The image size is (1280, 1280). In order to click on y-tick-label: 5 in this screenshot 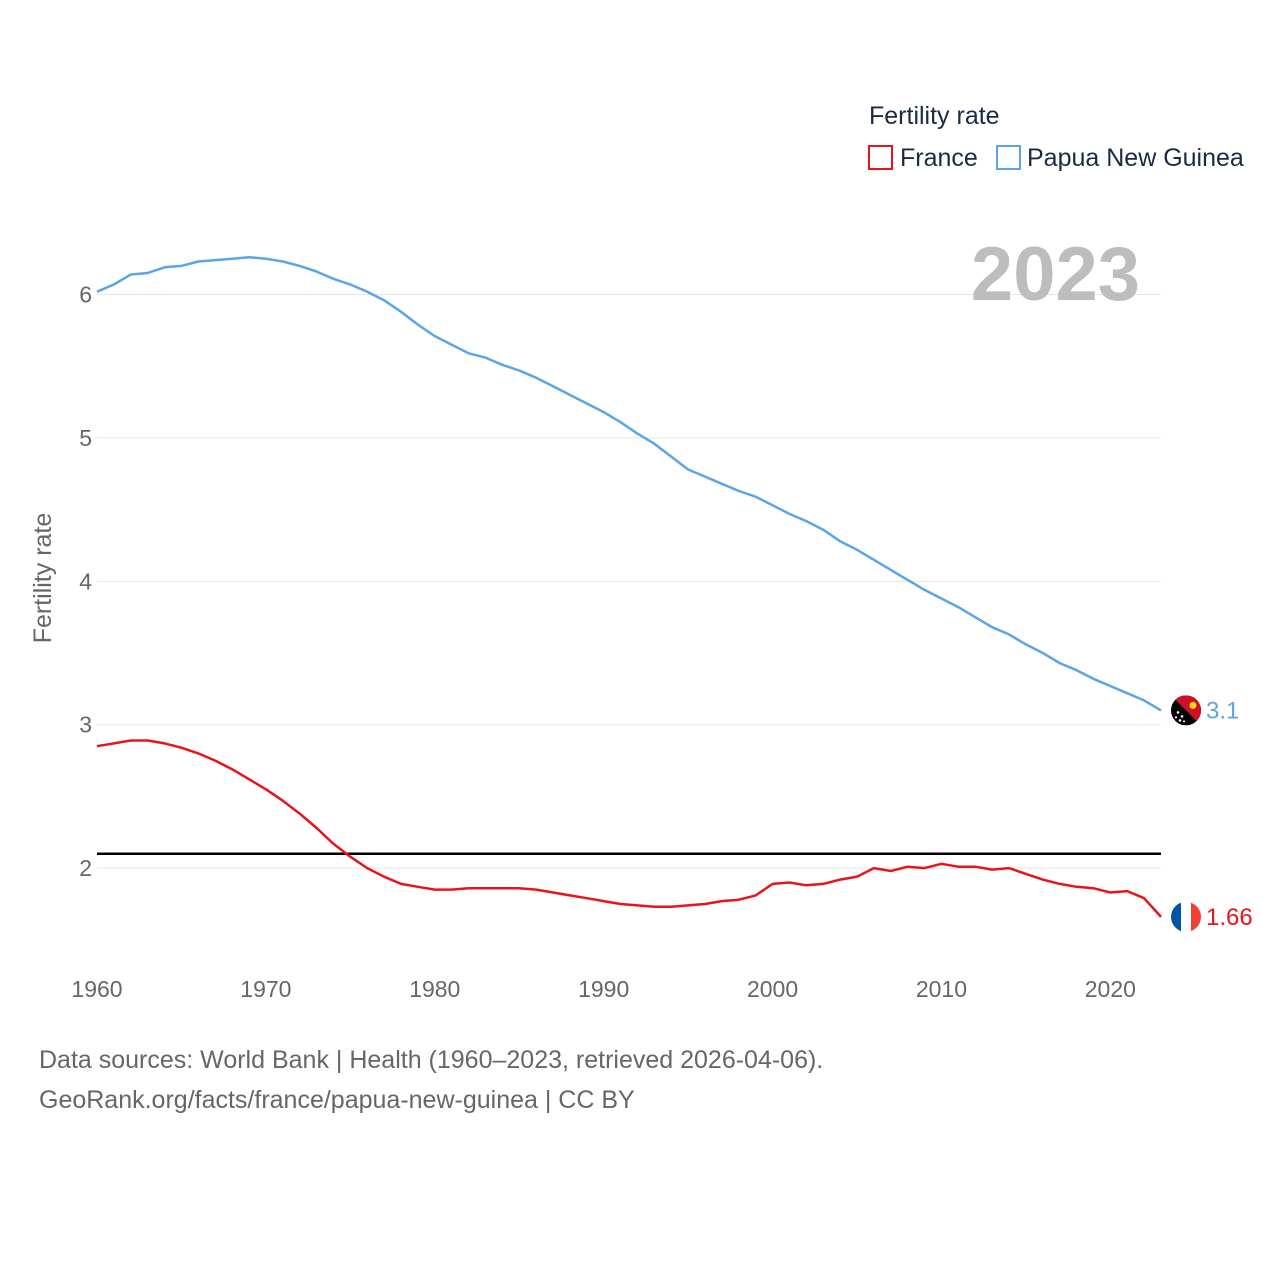, I will do `click(85, 438)`.